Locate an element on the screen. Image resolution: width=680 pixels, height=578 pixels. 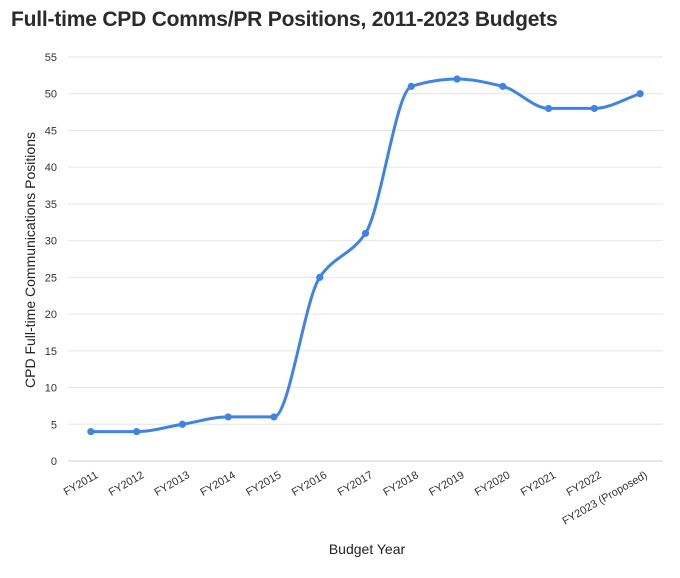
x-tick-label: FY2012 is located at coordinates (126, 484).